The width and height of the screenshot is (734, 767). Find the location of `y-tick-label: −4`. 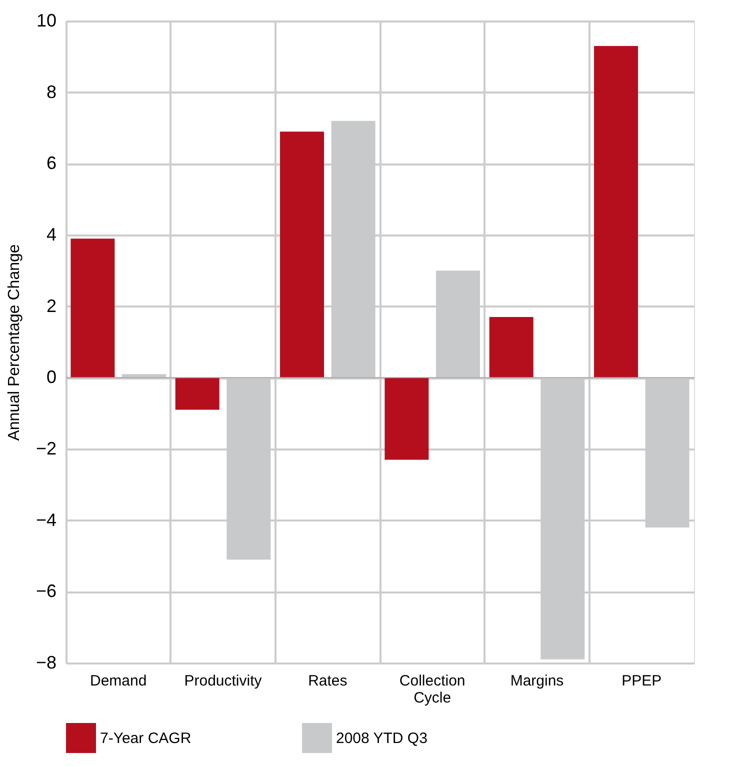

y-tick-label: −4 is located at coordinates (46, 520).